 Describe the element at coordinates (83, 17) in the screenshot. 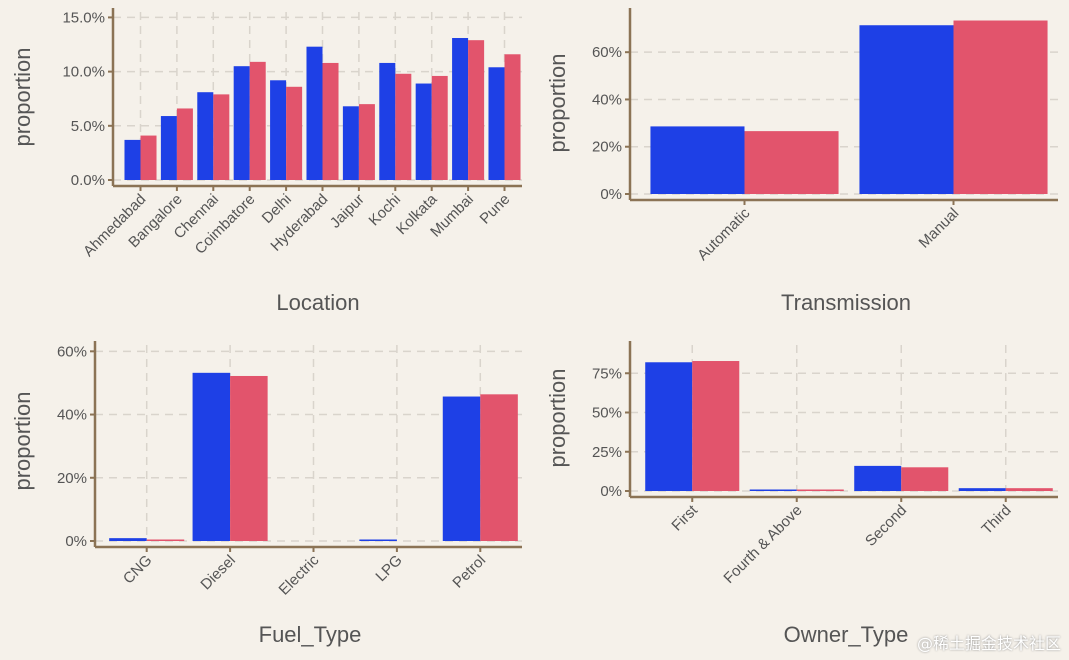

I see `y-tick-label: 15.0%` at that location.